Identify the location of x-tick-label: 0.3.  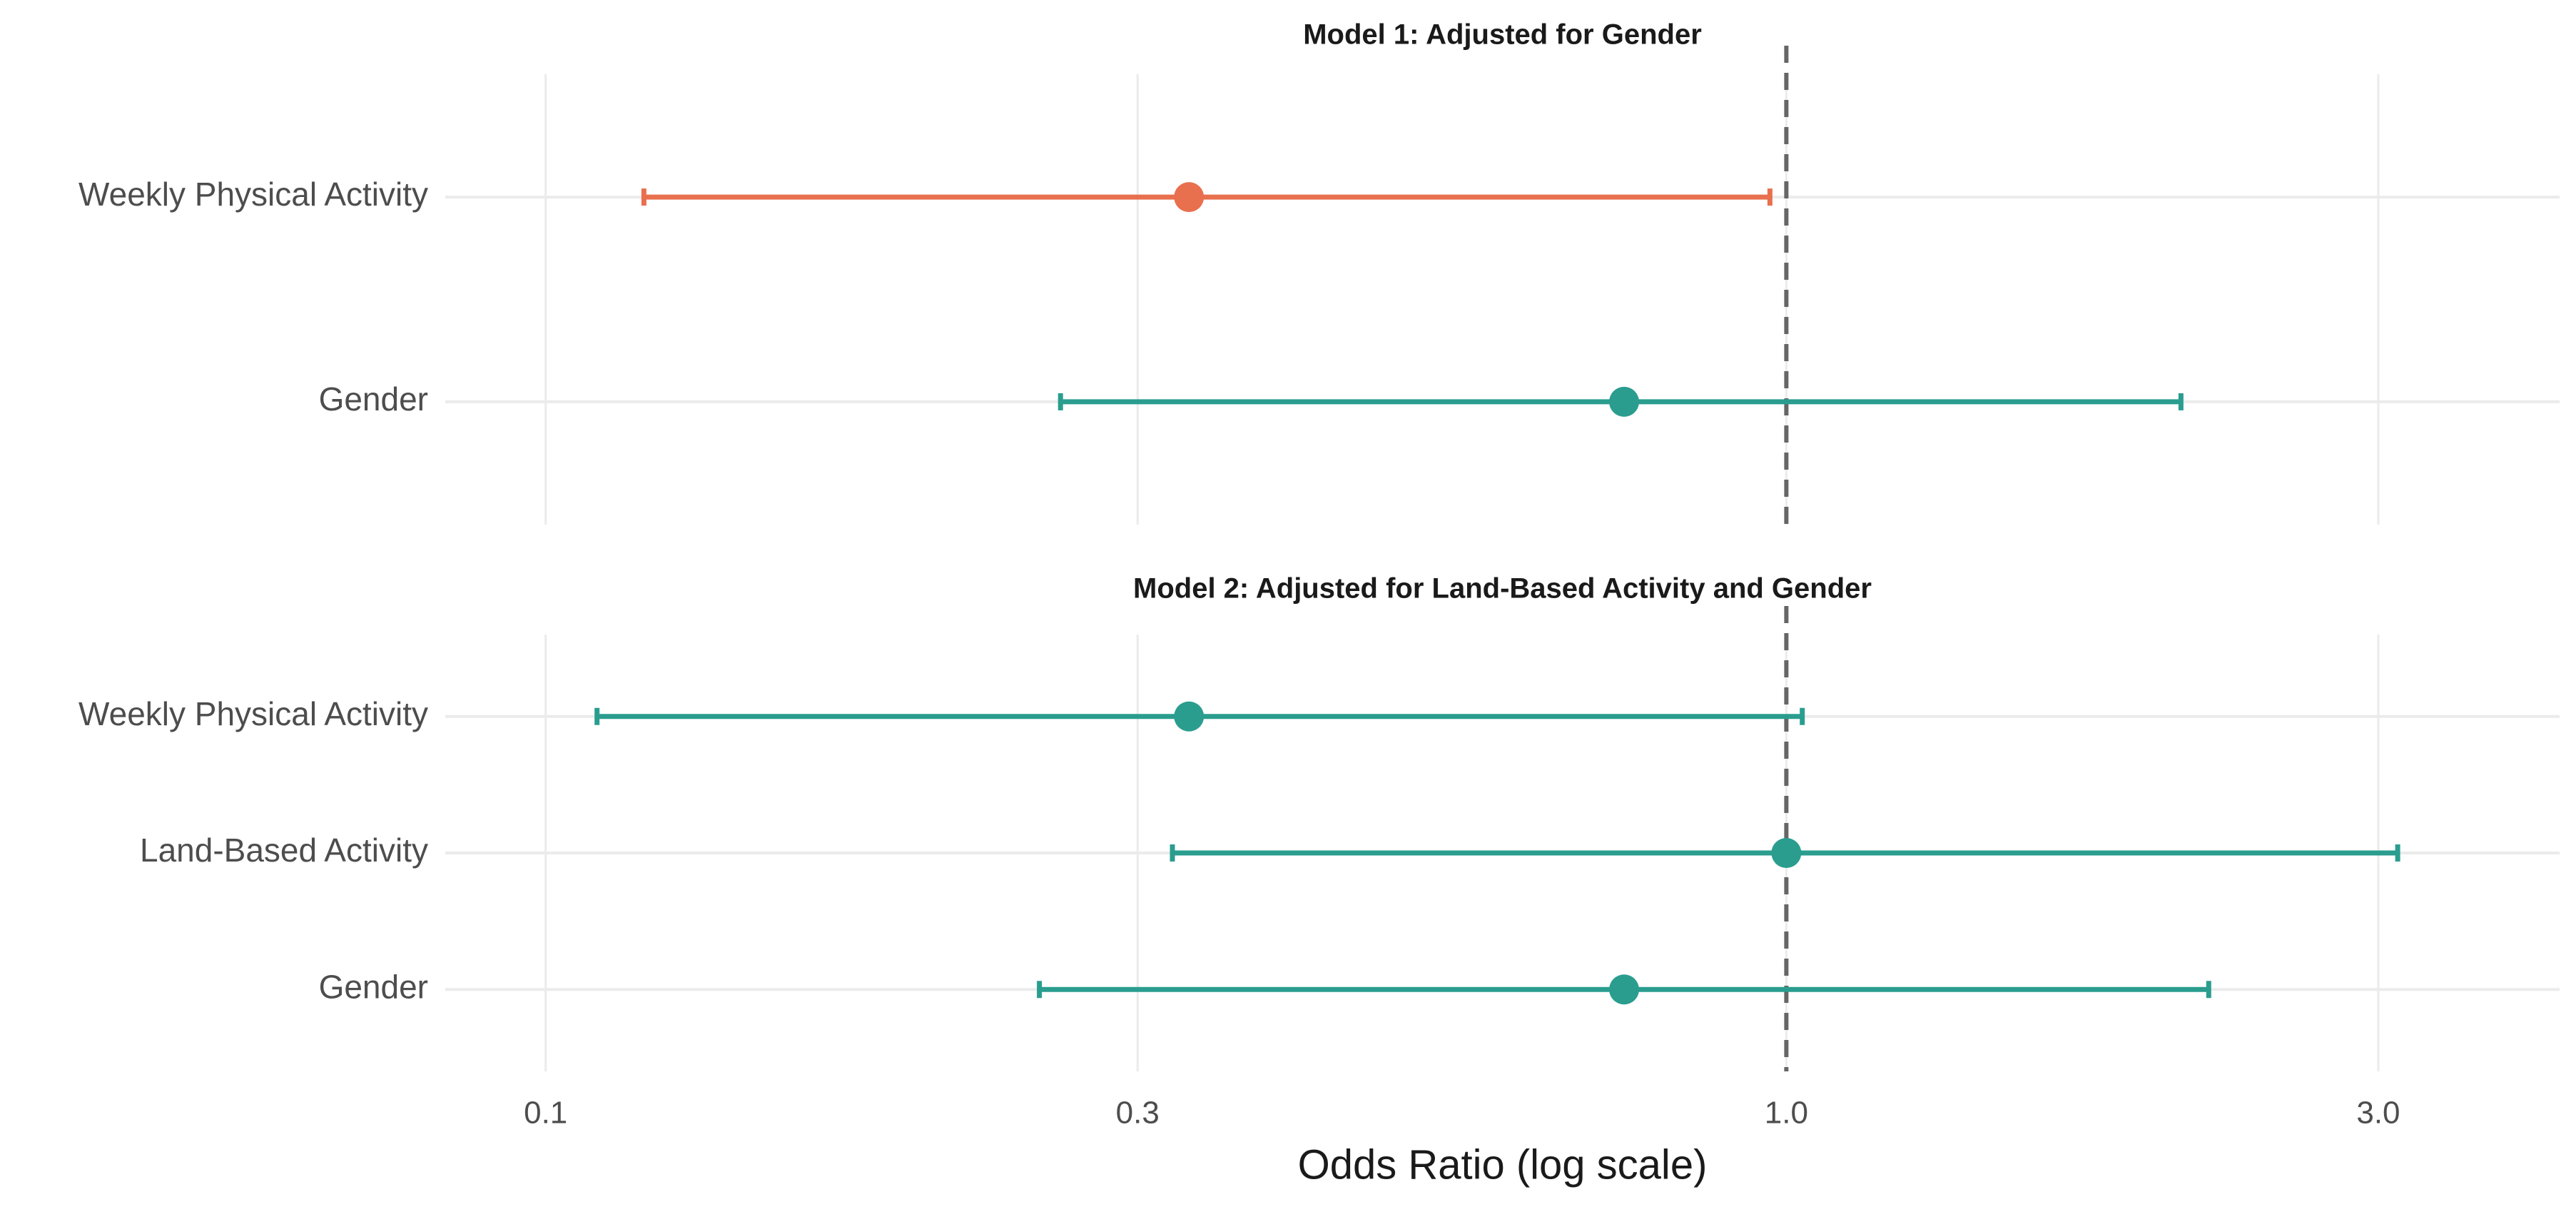
(1138, 1113).